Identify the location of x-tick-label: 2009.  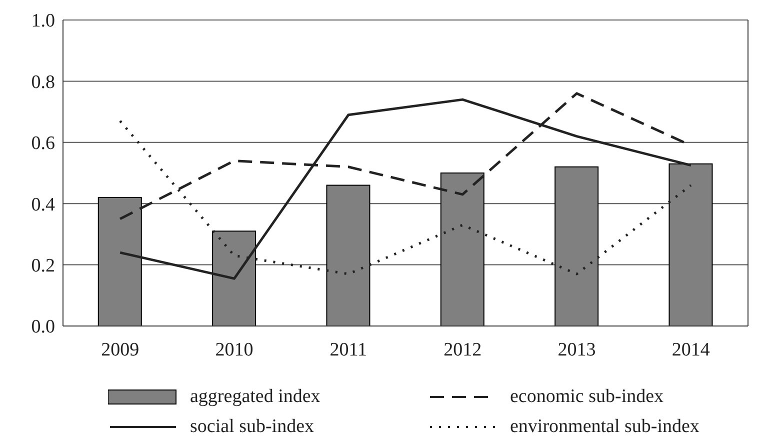
(120, 349).